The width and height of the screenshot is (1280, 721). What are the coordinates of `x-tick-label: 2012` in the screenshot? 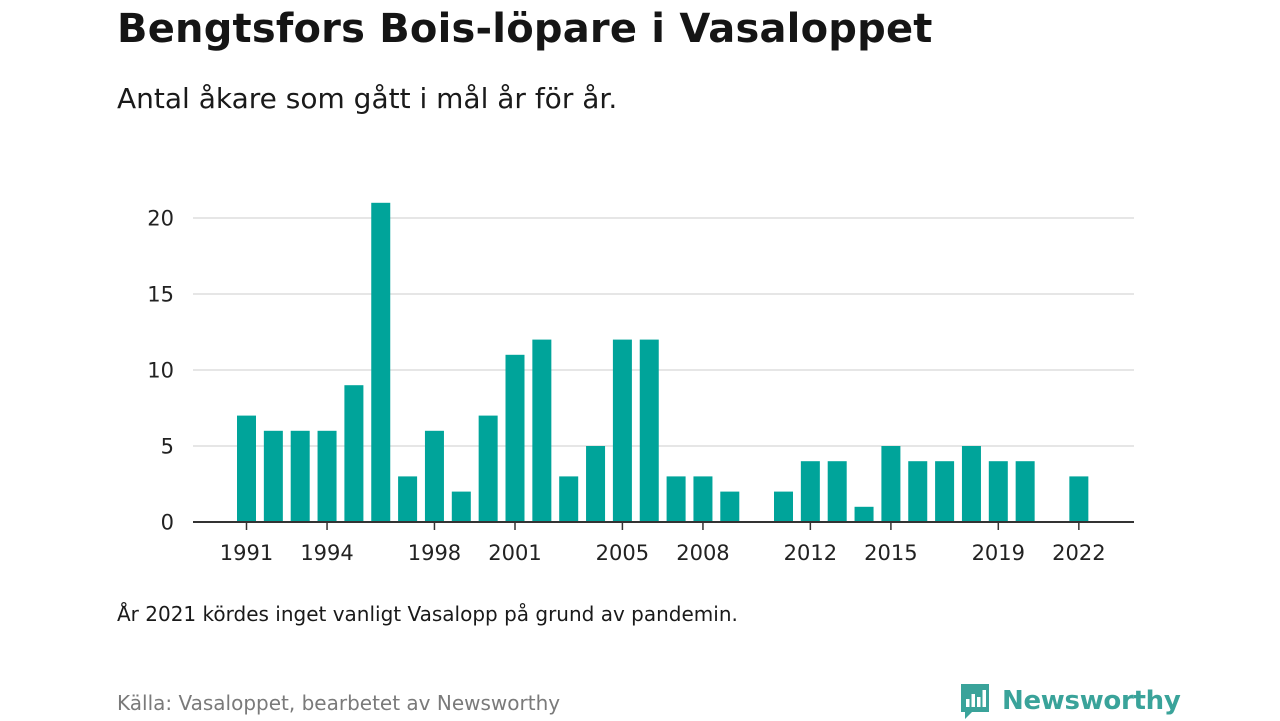 It's located at (810, 553).